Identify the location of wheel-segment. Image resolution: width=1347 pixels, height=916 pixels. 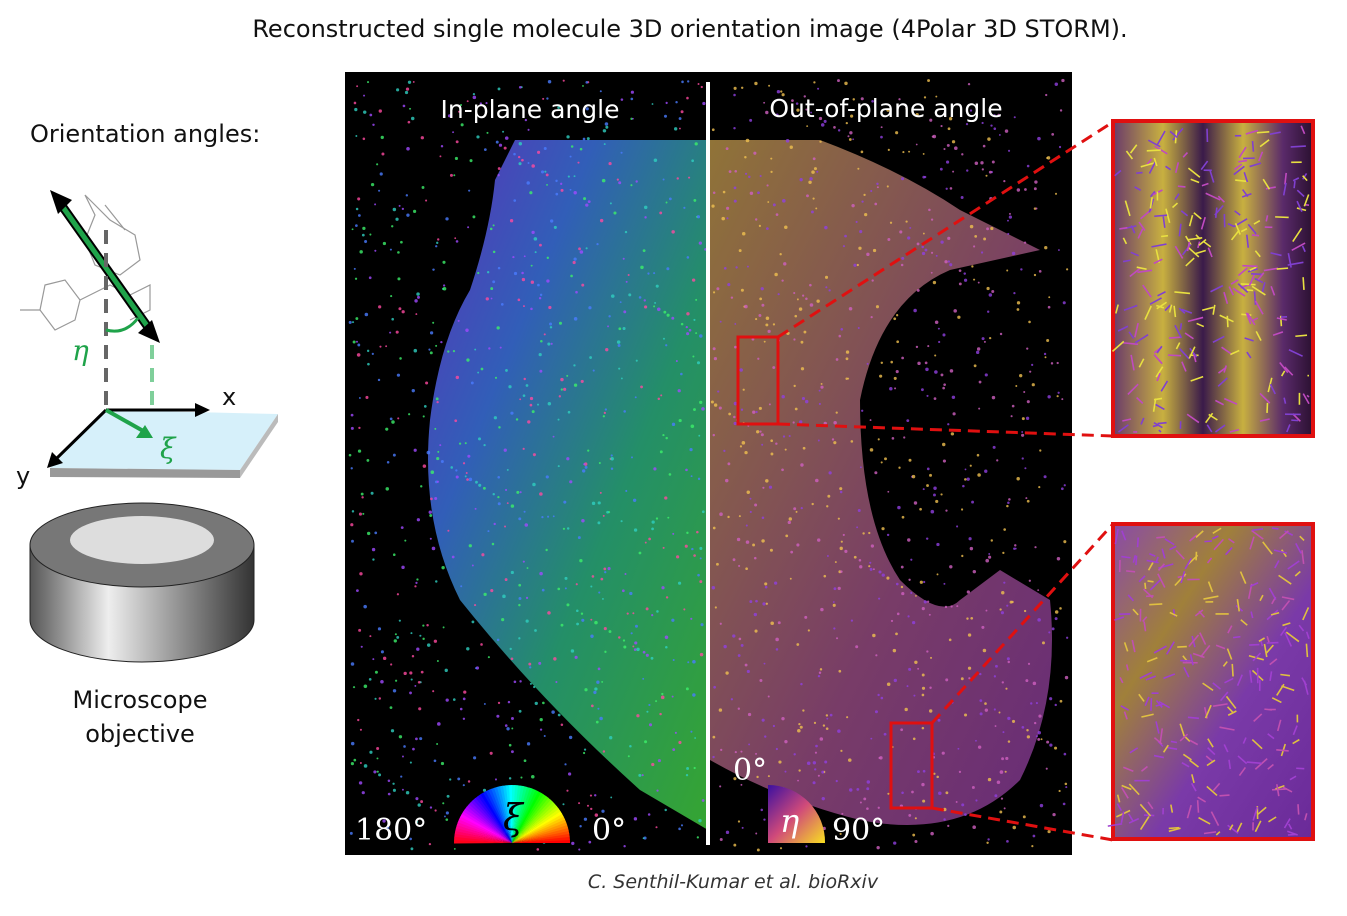
(484, 832).